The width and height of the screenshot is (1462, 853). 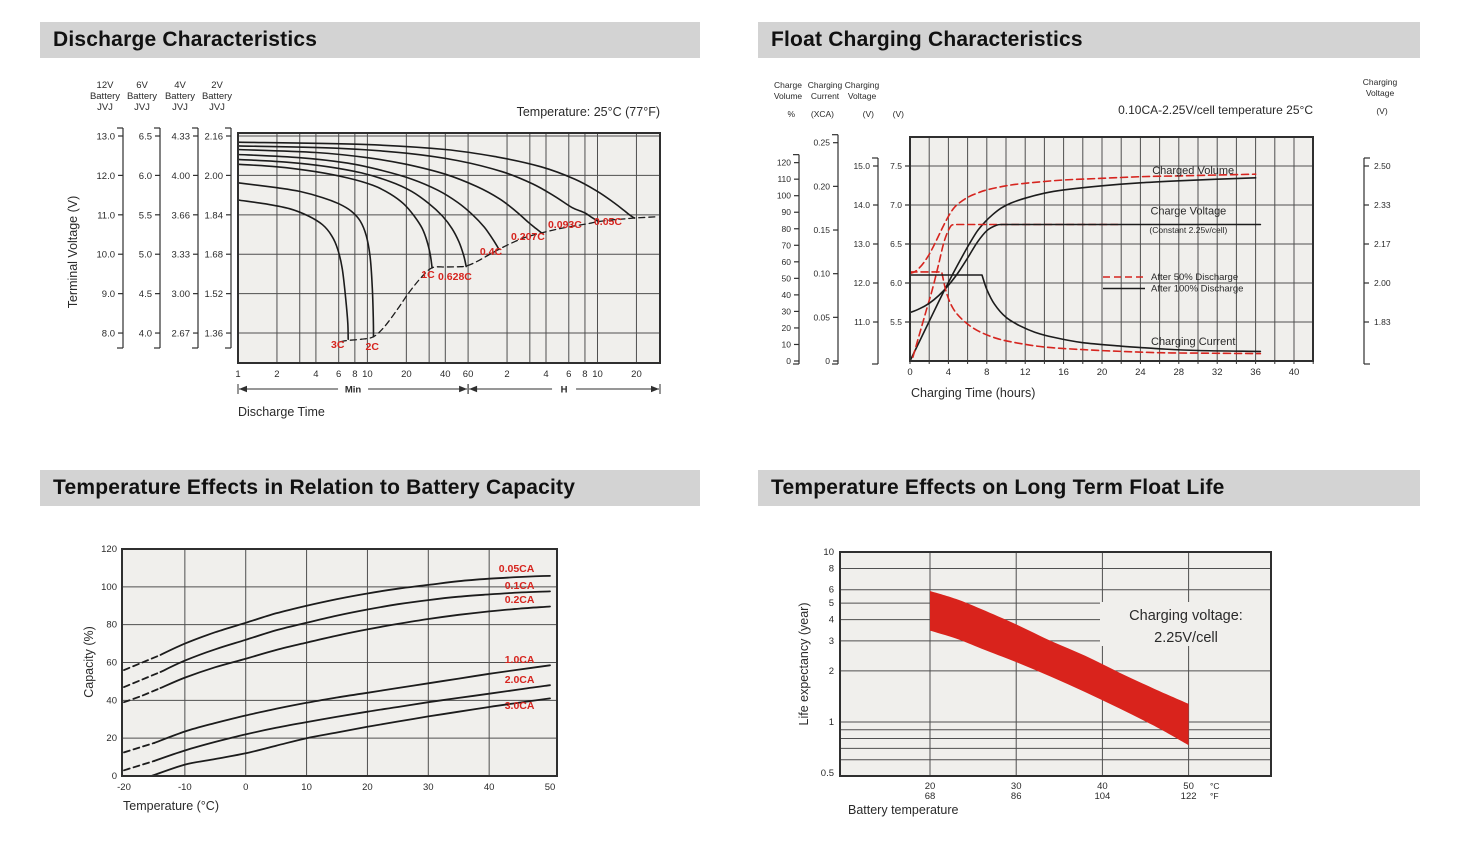 What do you see at coordinates (214, 176) in the screenshot?
I see `svg-text: 2.00` at bounding box center [214, 176].